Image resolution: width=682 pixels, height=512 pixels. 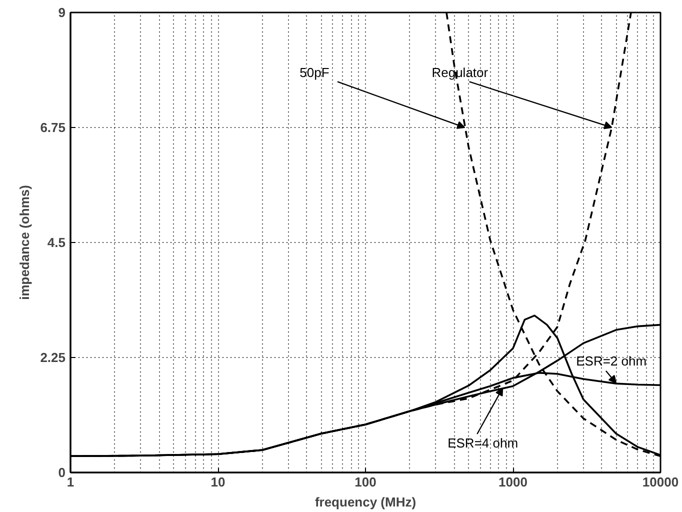 I want to click on x-axis-title: frequency (MHz), so click(x=365, y=502).